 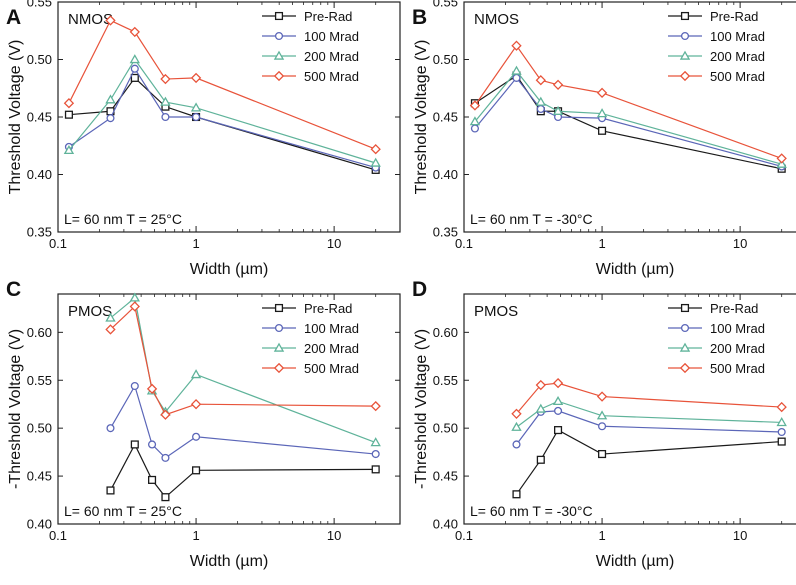 I want to click on legend-entry: 500 Mrad, so click(x=716, y=368).